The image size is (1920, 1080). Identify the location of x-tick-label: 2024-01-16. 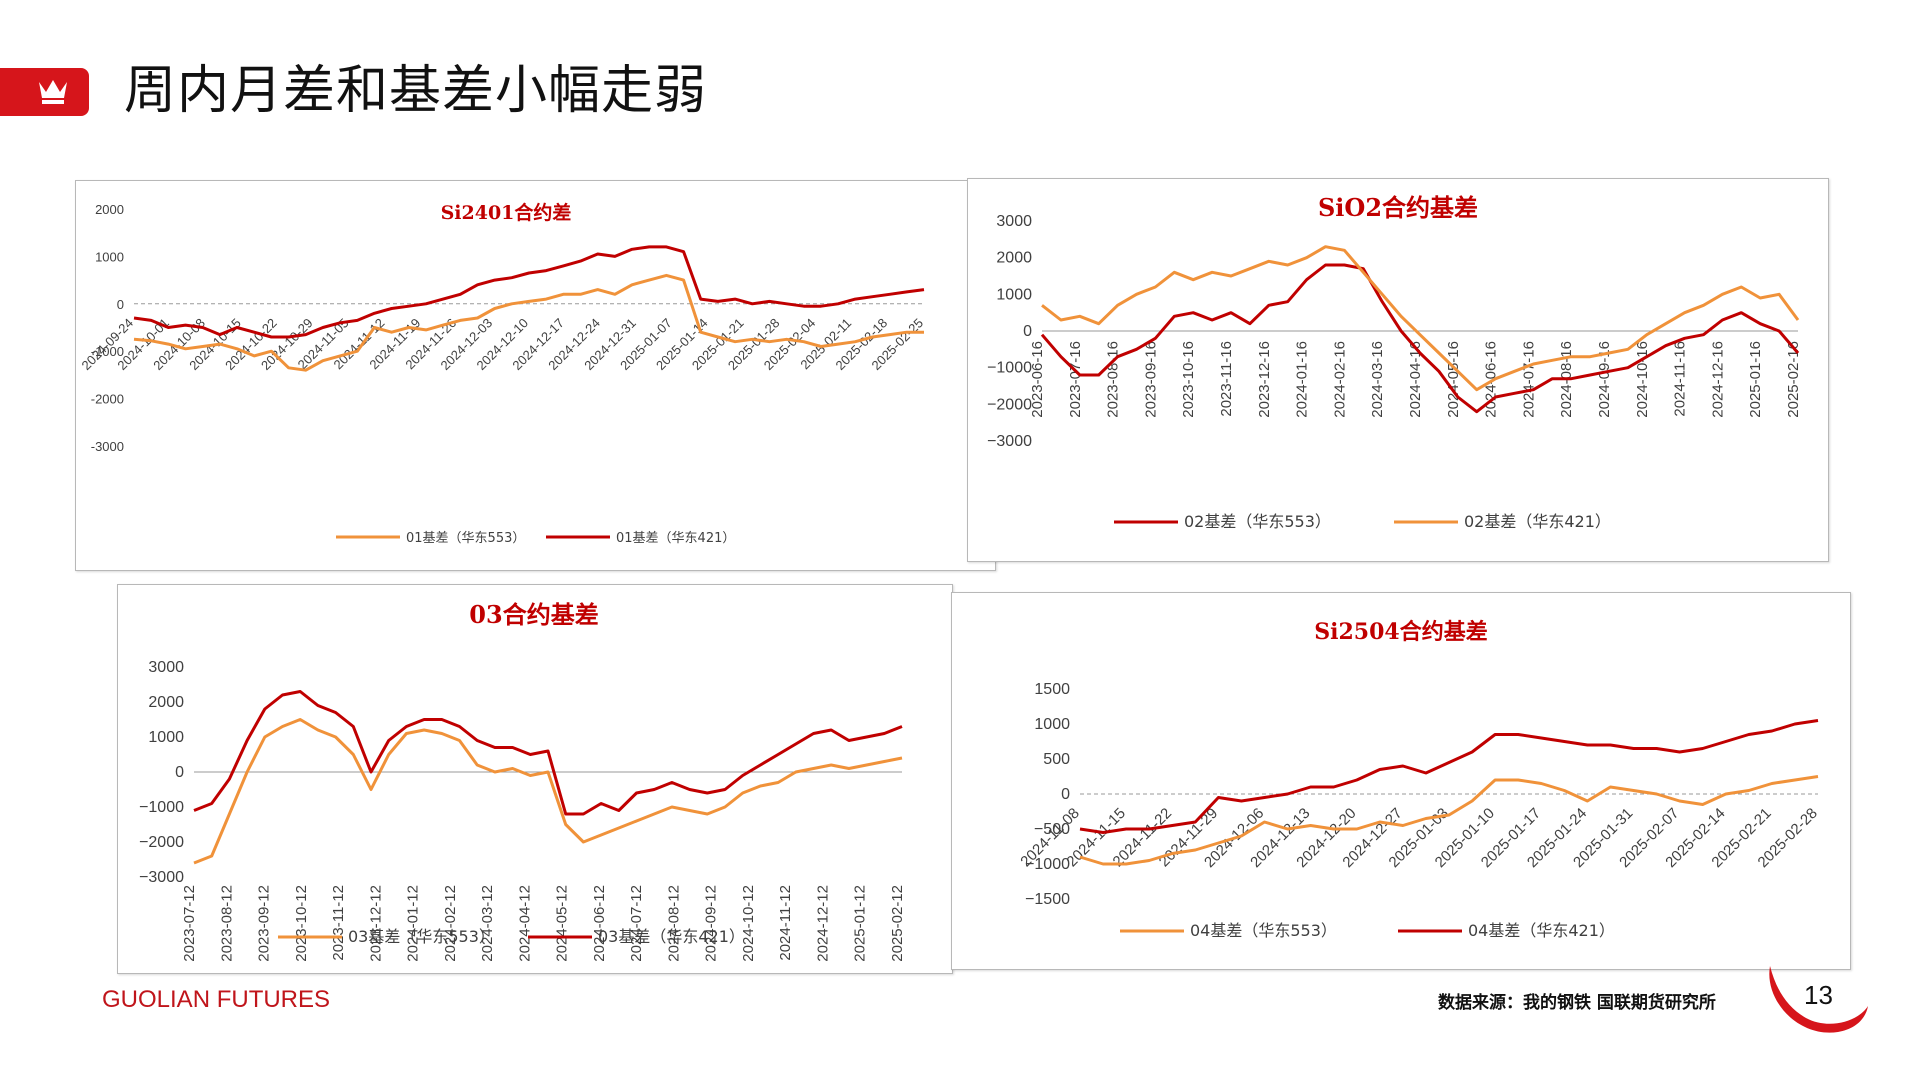
(1302, 379).